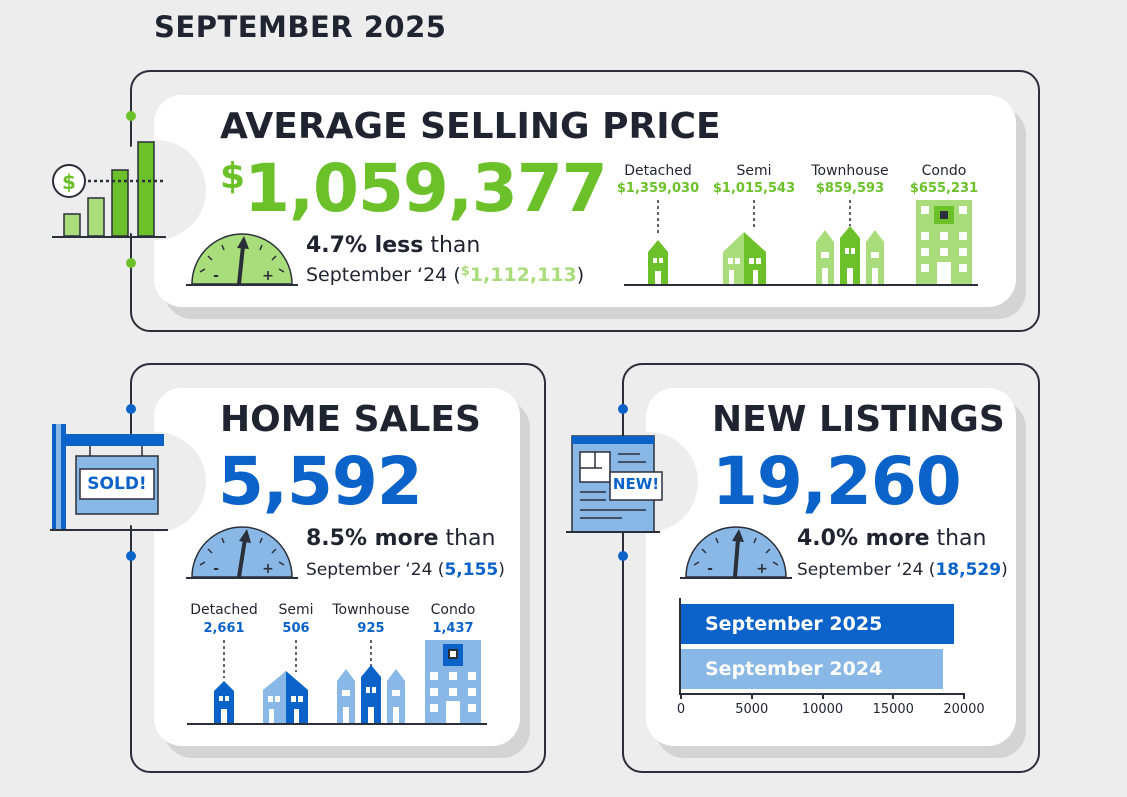 Image resolution: width=1127 pixels, height=797 pixels. Describe the element at coordinates (372, 538) in the screenshot. I see `home-sales-change-pct: 8.5% more` at that location.